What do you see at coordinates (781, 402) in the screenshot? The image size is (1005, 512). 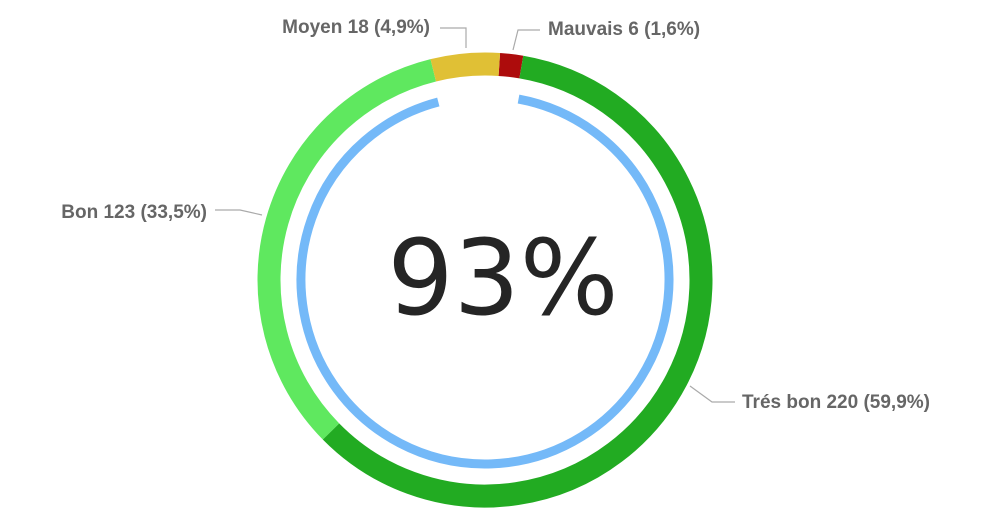 I see `segment-name: Trés bon` at bounding box center [781, 402].